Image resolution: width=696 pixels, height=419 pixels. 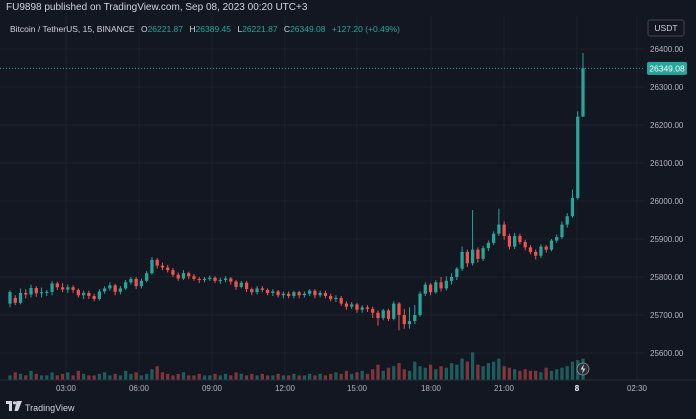 I want to click on legend-symbol: Bitcoin / TetherUS, 15, BINANCE, so click(x=72, y=29).